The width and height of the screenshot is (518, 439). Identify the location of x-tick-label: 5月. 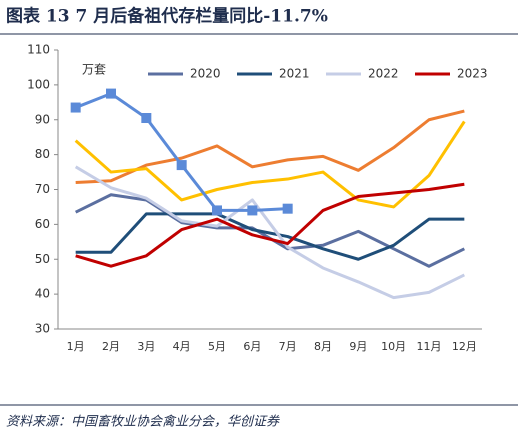
(217, 346).